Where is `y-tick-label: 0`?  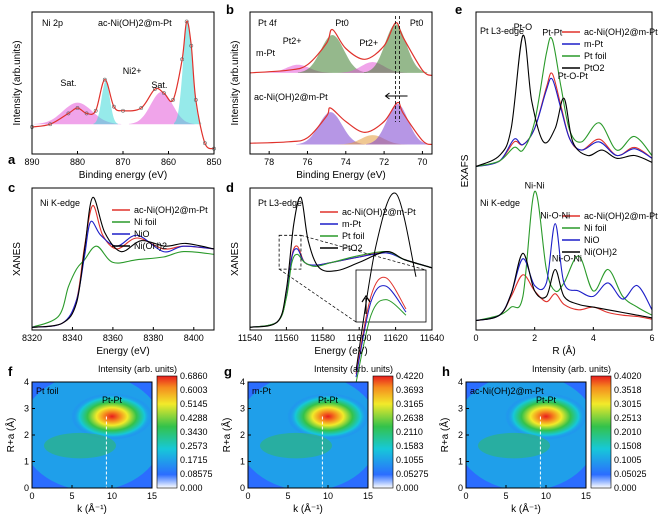
y-tick-label: 0 is located at coordinates (242, 488).